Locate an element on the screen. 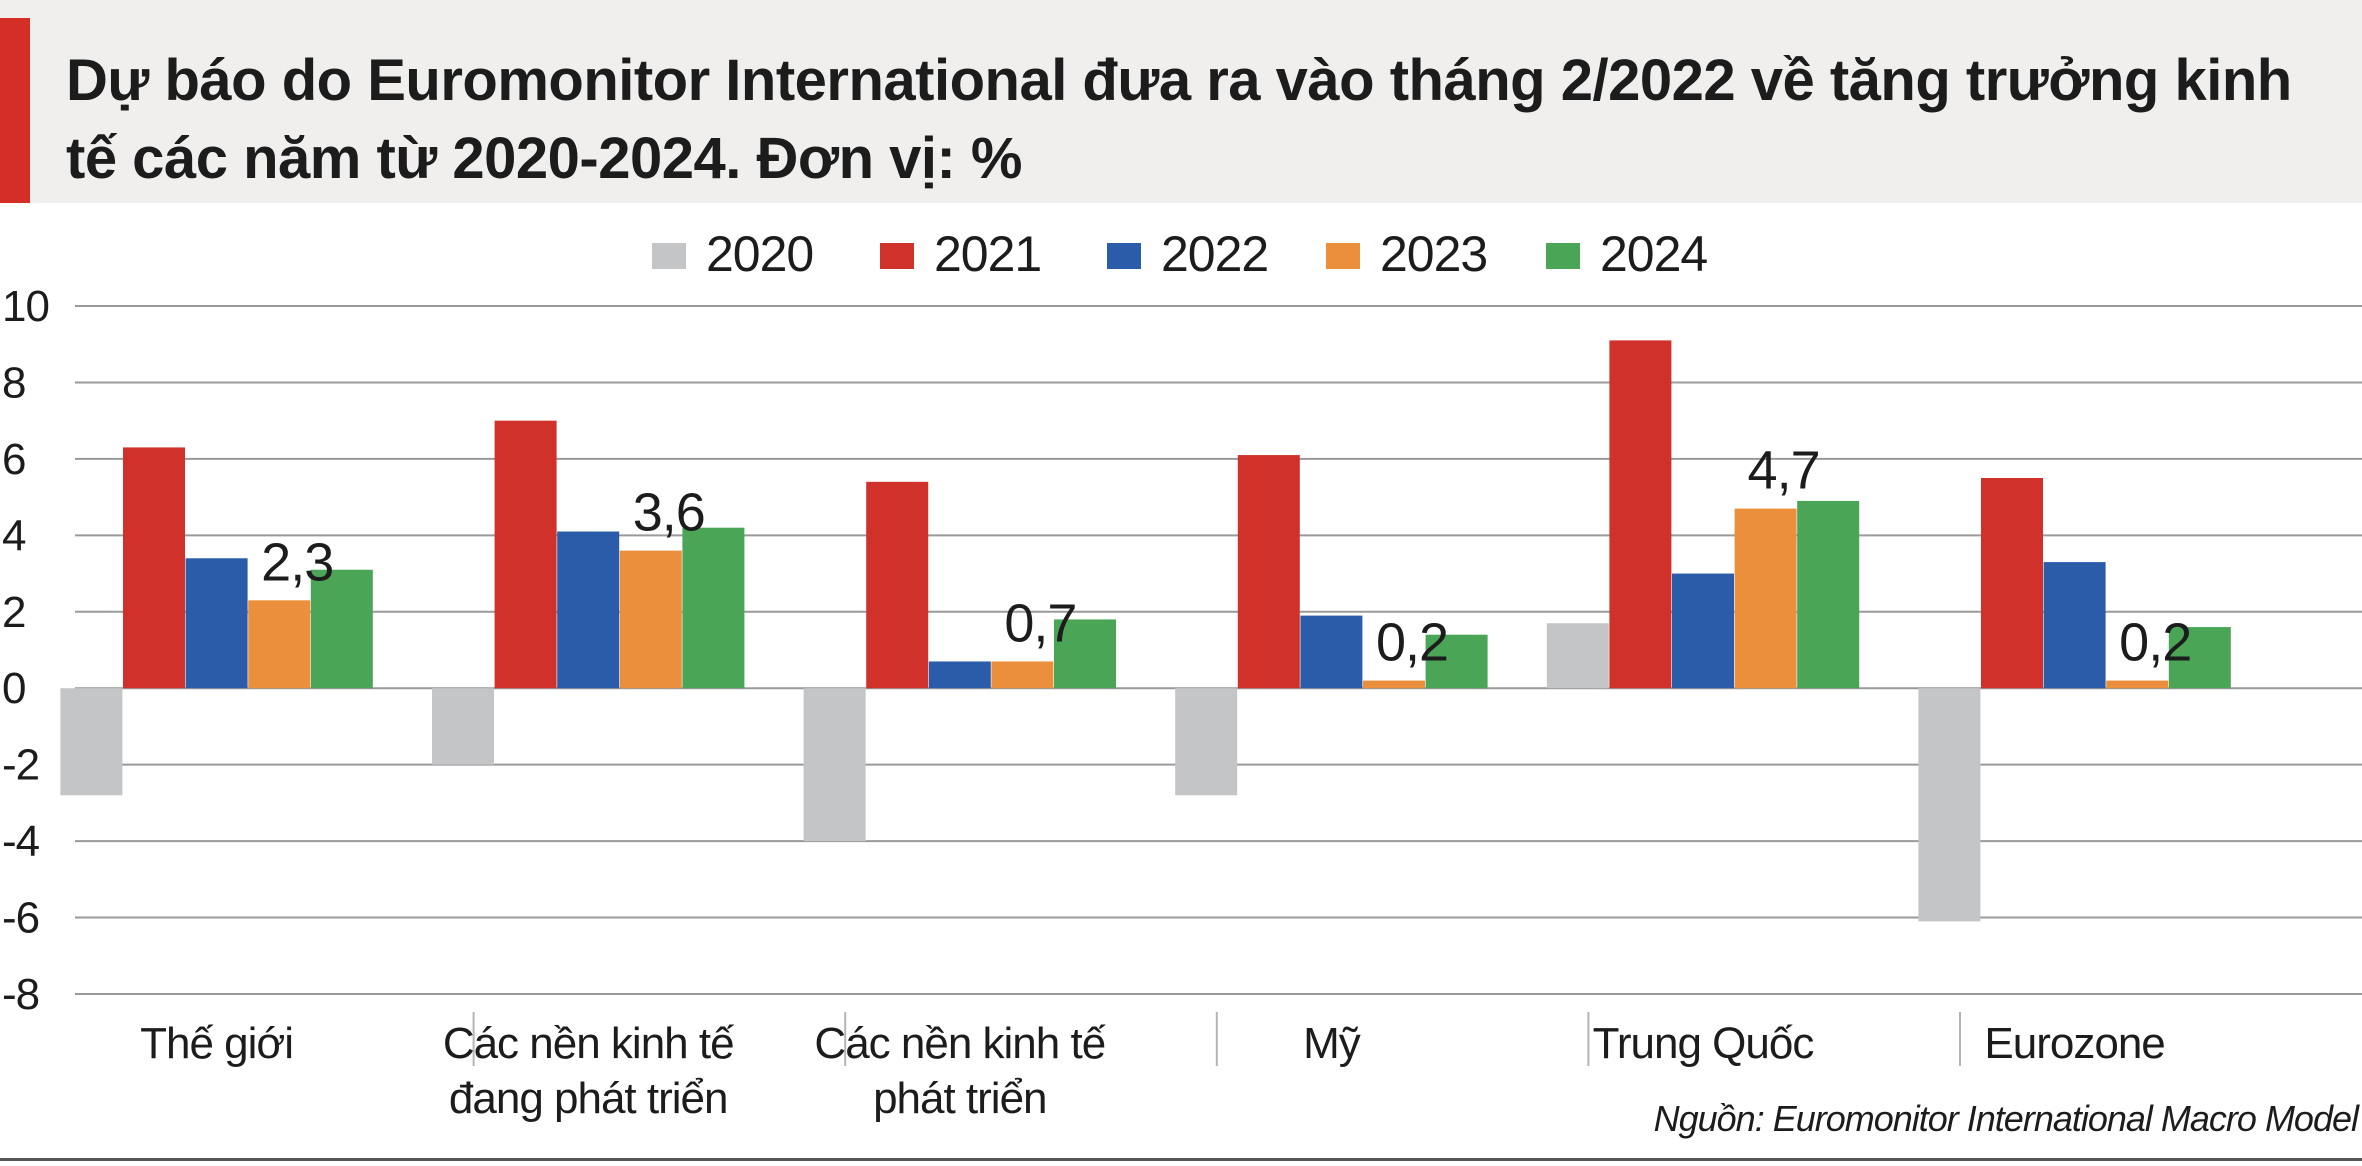 The width and height of the screenshot is (2362, 1166). category-label: đang phát triển is located at coordinates (588, 1098).